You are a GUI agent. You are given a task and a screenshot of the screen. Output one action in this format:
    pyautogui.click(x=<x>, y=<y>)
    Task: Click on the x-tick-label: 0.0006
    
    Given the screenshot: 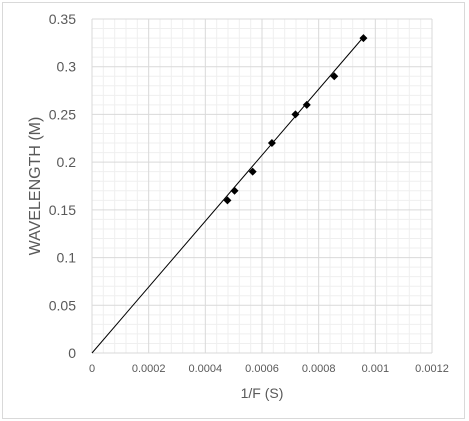 What is the action you would take?
    pyautogui.click(x=262, y=369)
    